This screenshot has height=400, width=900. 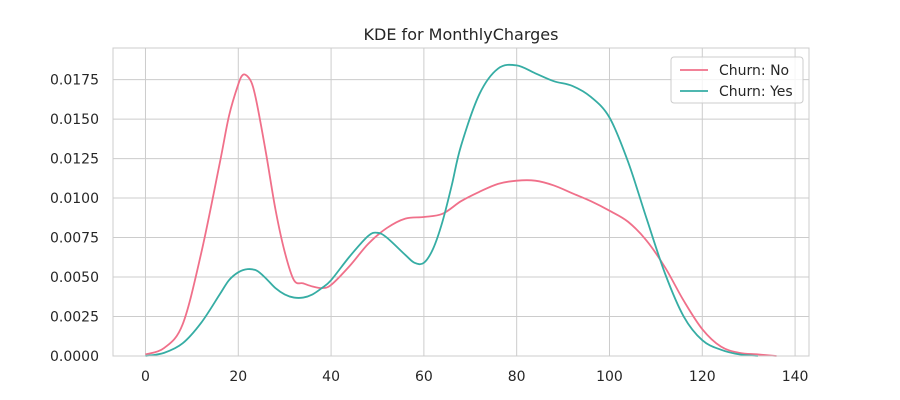 What do you see at coordinates (795, 377) in the screenshot?
I see `x-tick-label: 140` at bounding box center [795, 377].